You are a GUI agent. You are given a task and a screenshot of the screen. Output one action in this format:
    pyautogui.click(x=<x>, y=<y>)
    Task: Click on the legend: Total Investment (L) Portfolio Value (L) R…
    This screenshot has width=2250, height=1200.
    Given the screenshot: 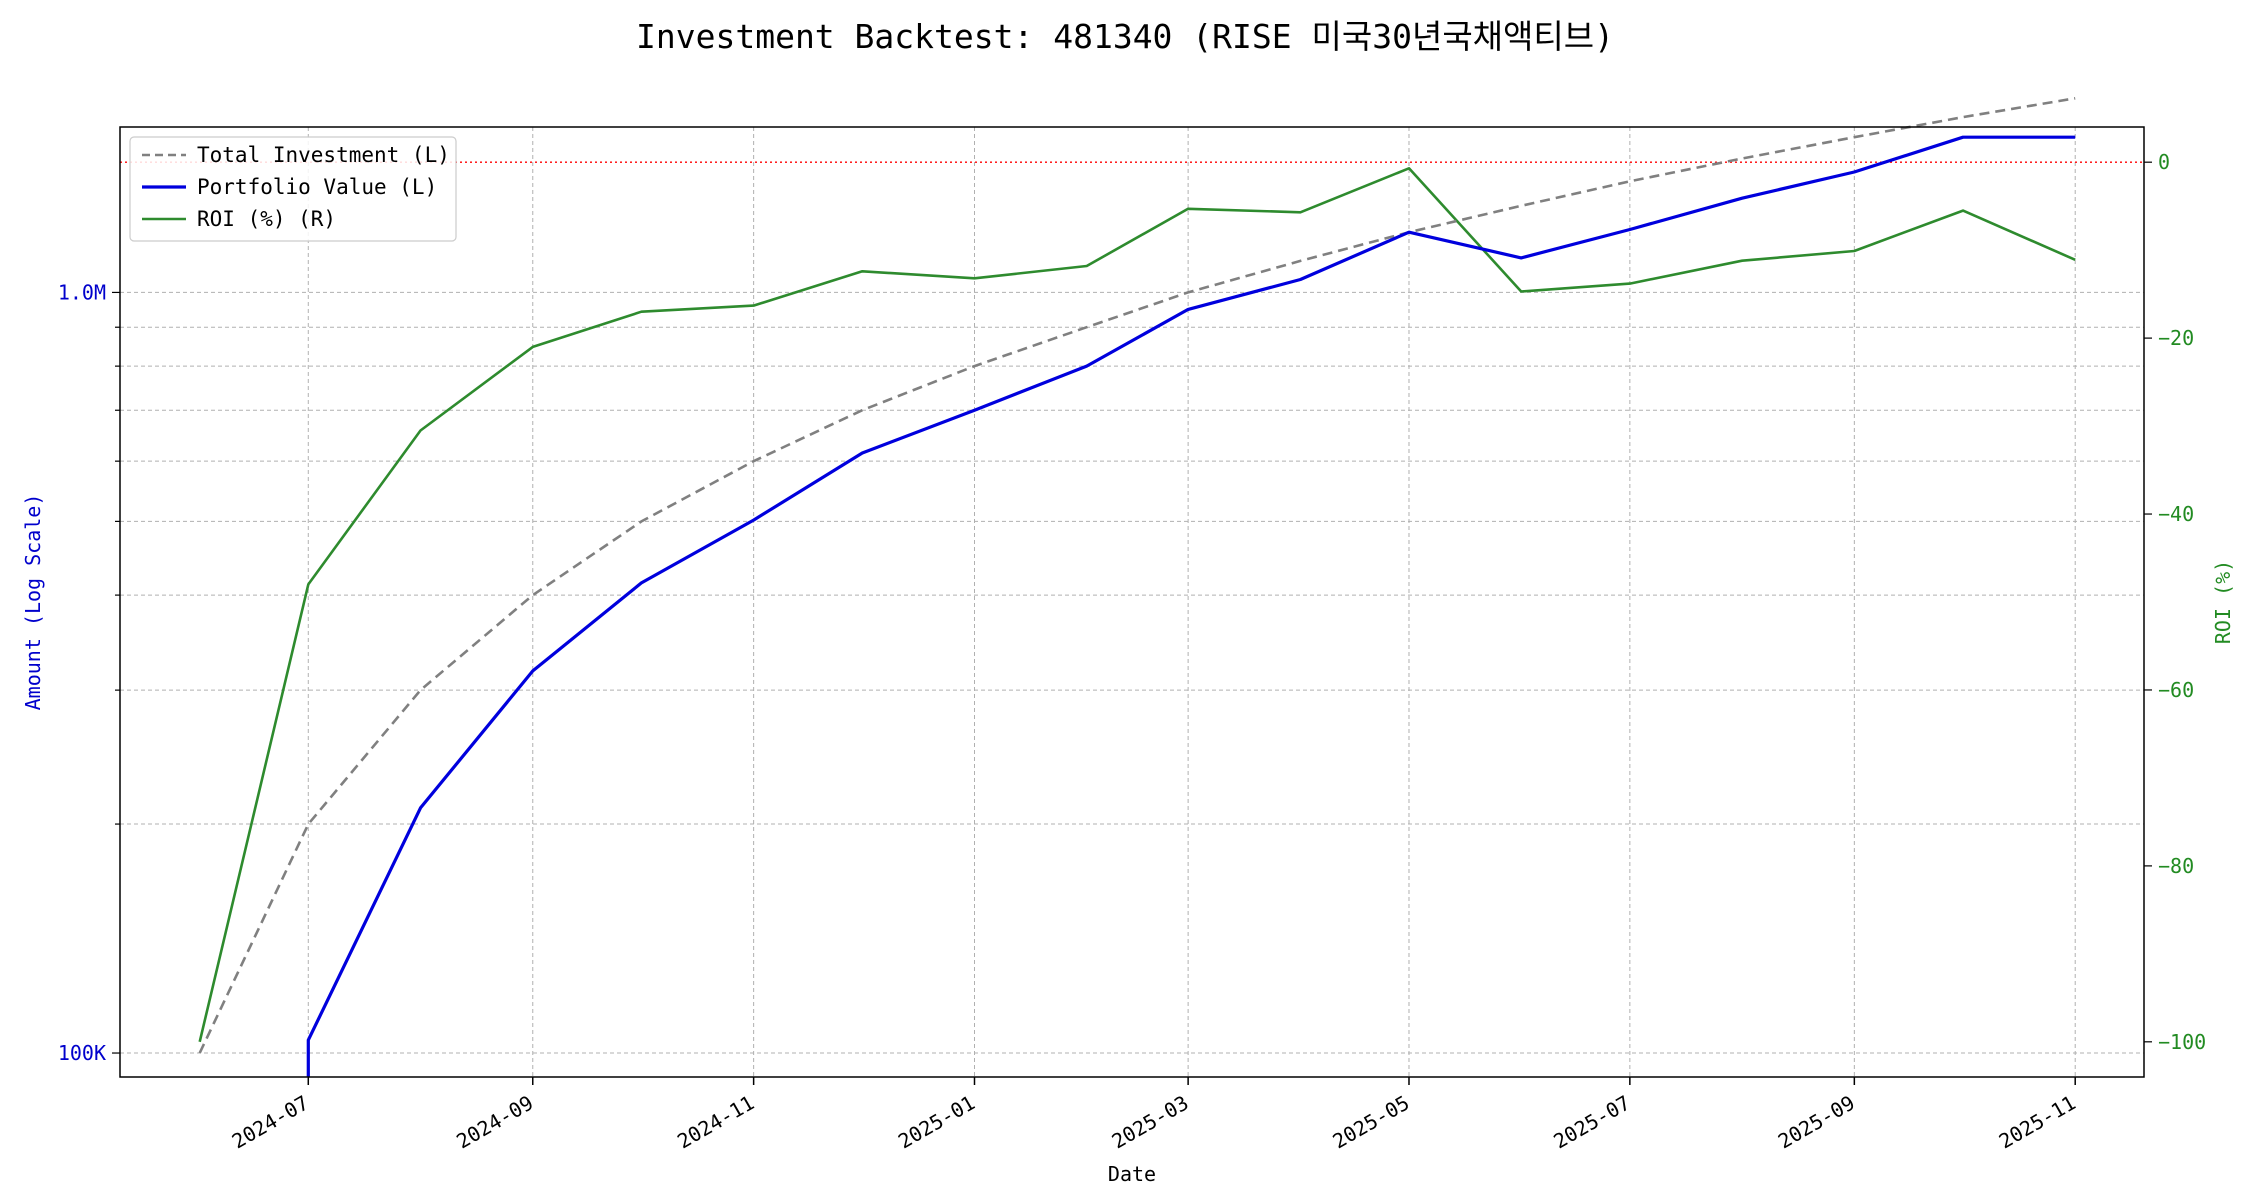 What is the action you would take?
    pyautogui.click(x=293, y=189)
    